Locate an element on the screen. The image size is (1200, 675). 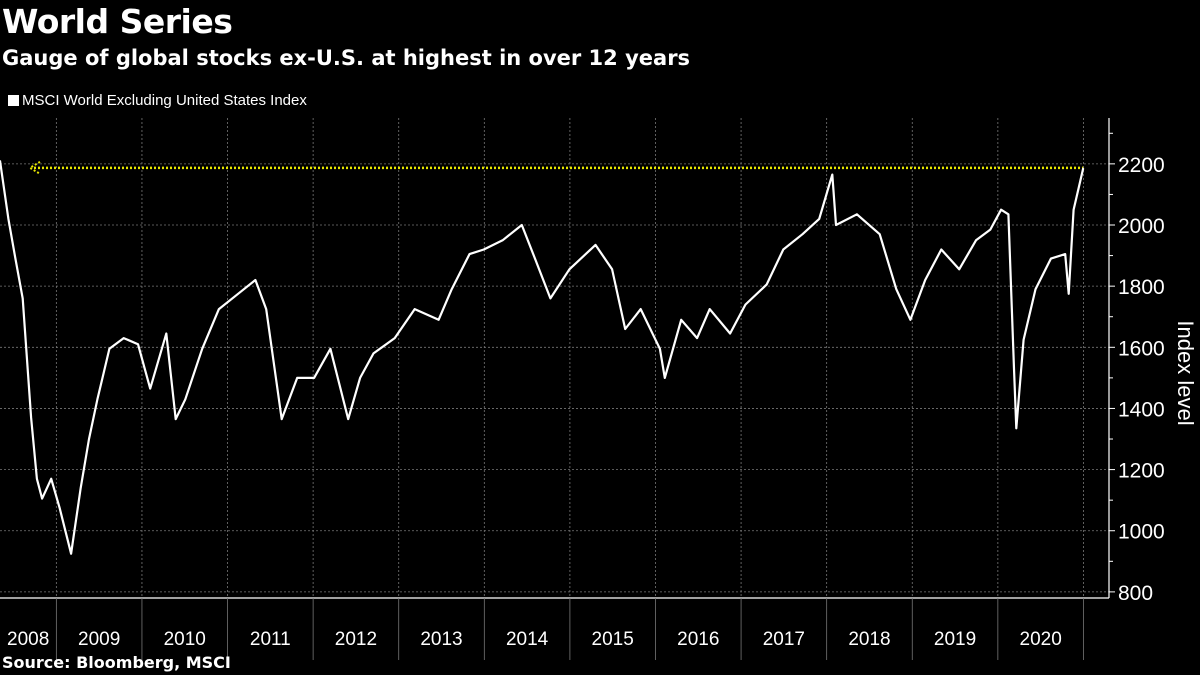
x-tick-label: 2008 is located at coordinates (28, 639).